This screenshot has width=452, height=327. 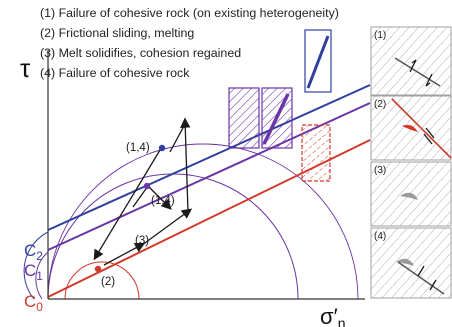 I want to click on element-box-red, so click(x=316, y=153).